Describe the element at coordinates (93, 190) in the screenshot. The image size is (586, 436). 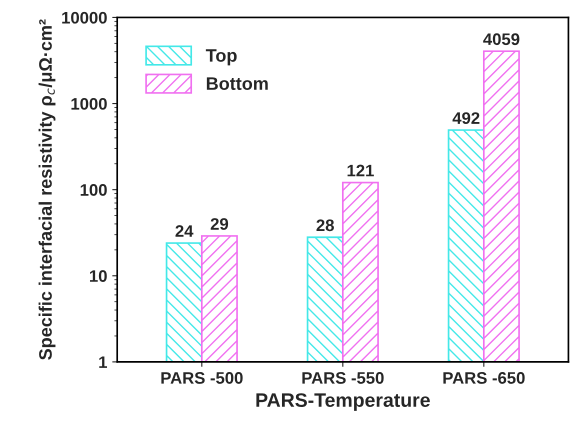
I see `y-tick-label: 100` at that location.